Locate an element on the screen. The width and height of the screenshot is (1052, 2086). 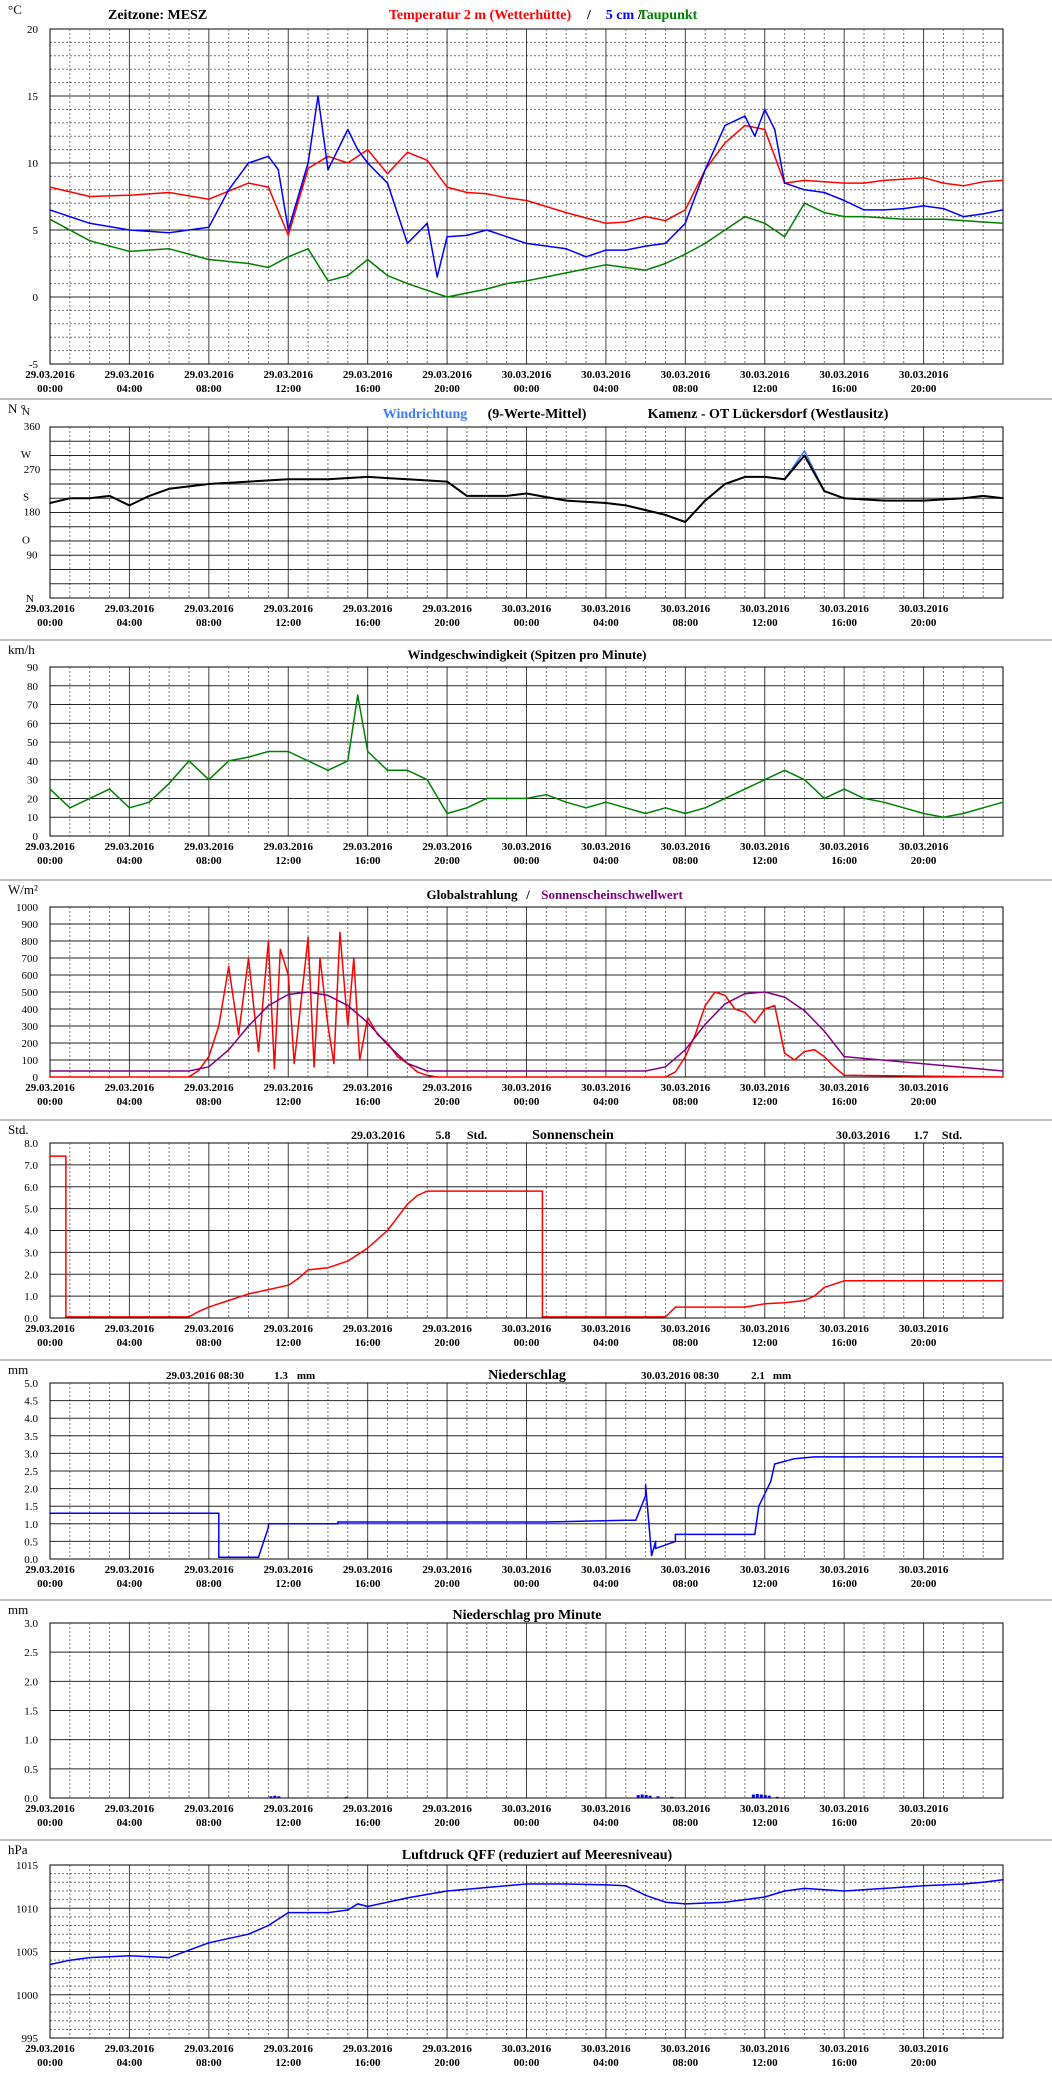
chart-header-text: Sonnenscheinschwellwert is located at coordinates (612, 894).